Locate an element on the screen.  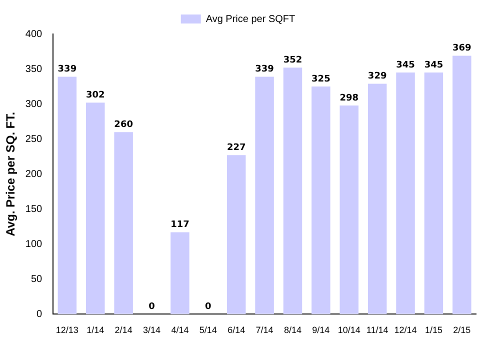
legend-label: Avg Price per SQFT is located at coordinates (251, 19).